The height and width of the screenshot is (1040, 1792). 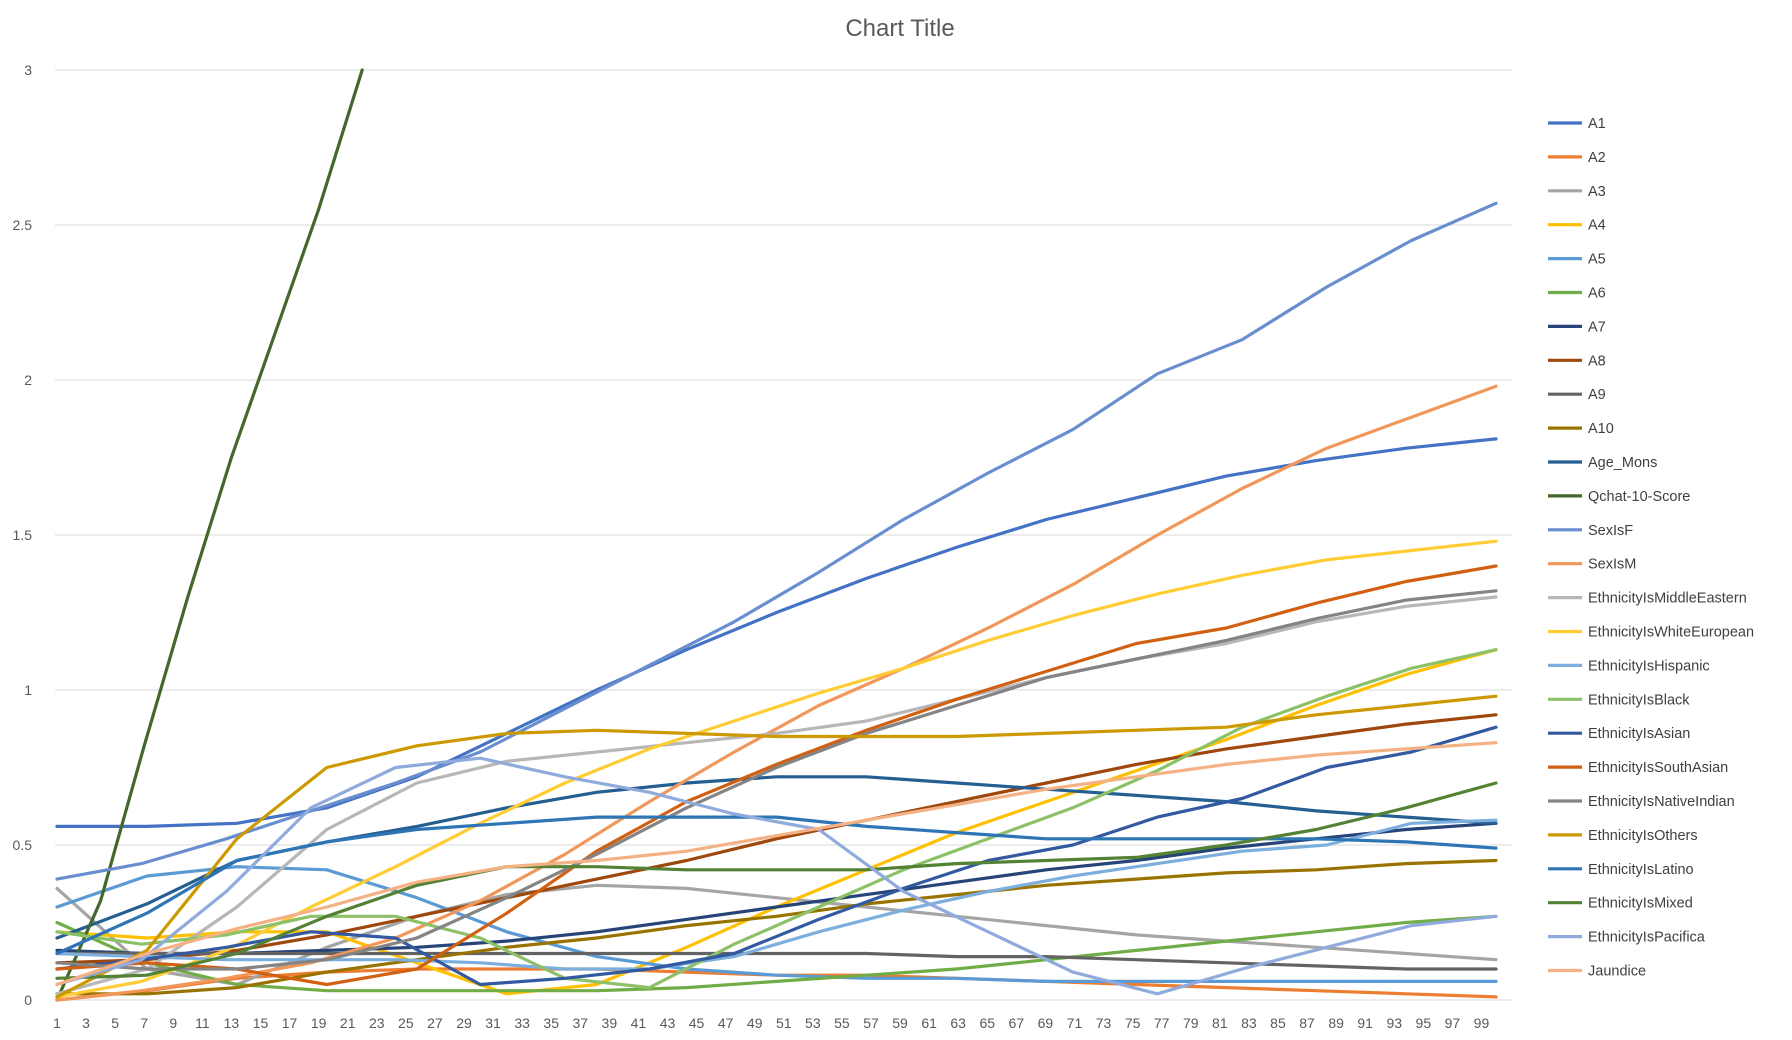 I want to click on series-line-a10, so click(x=776, y=927).